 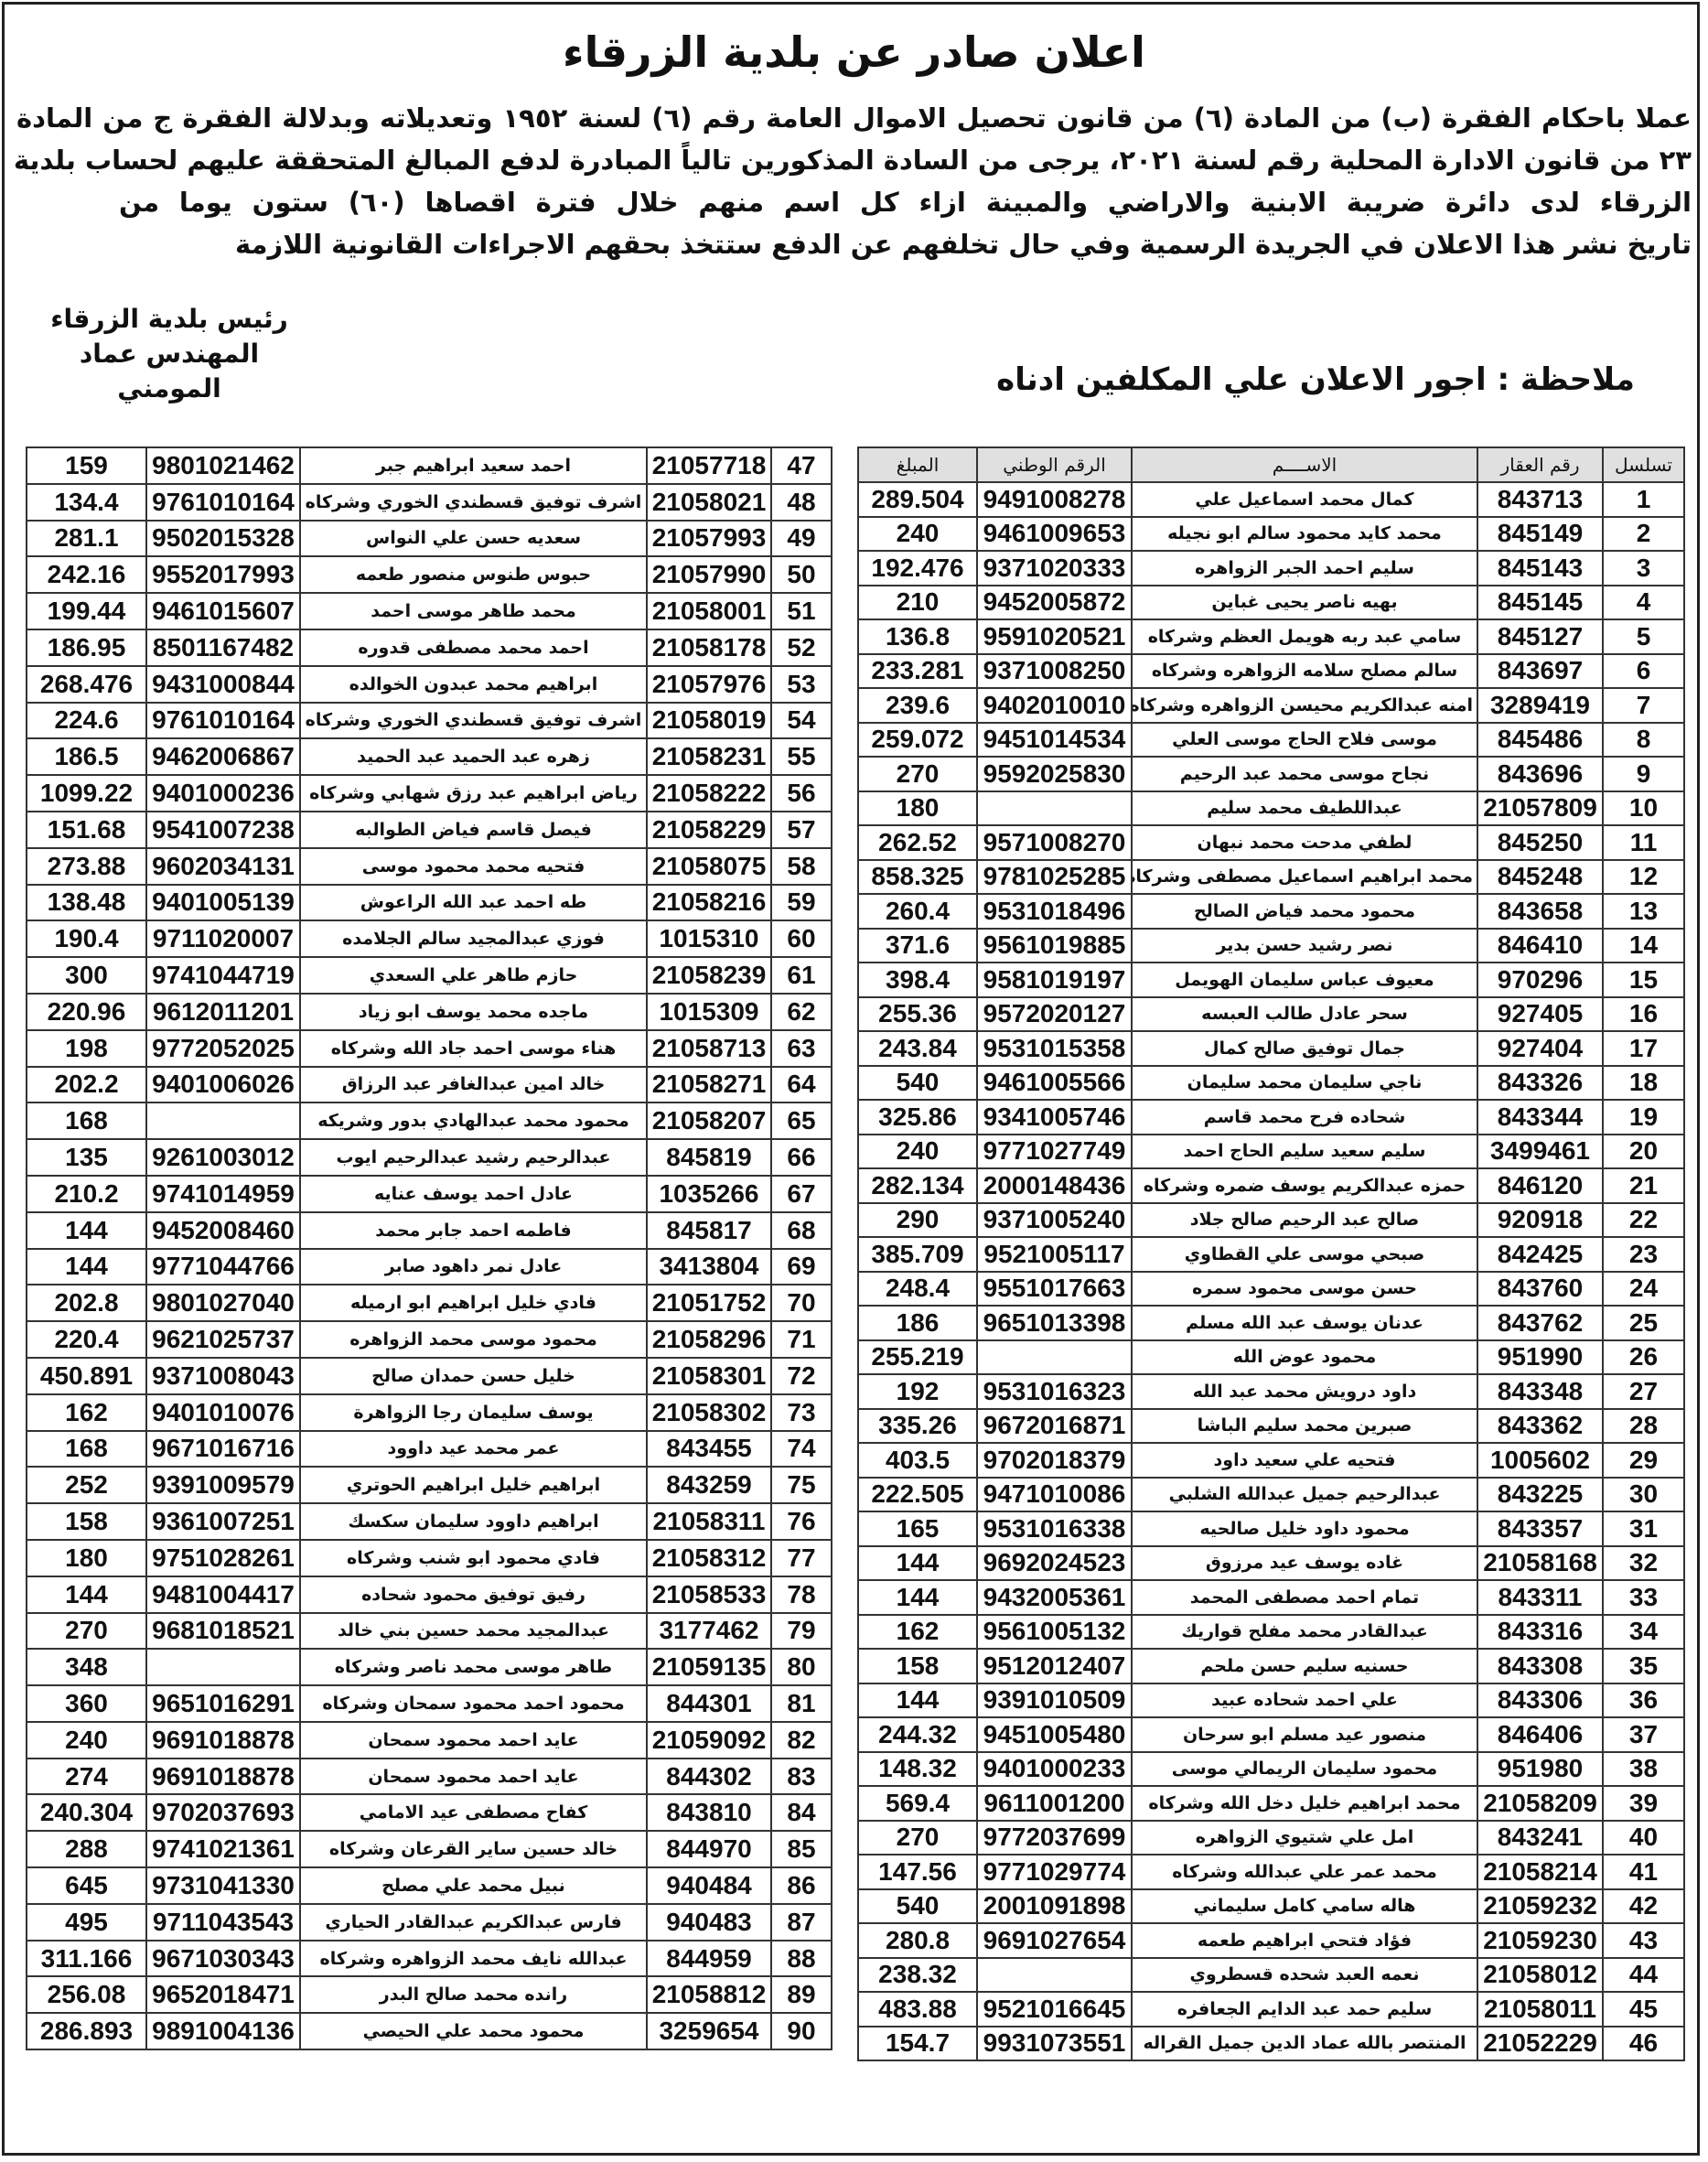 What do you see at coordinates (1271, 1666) in the screenshot?
I see `table-row: 35 843308 حسنيه سليم حسن ملحم 9512012407 158` at bounding box center [1271, 1666].